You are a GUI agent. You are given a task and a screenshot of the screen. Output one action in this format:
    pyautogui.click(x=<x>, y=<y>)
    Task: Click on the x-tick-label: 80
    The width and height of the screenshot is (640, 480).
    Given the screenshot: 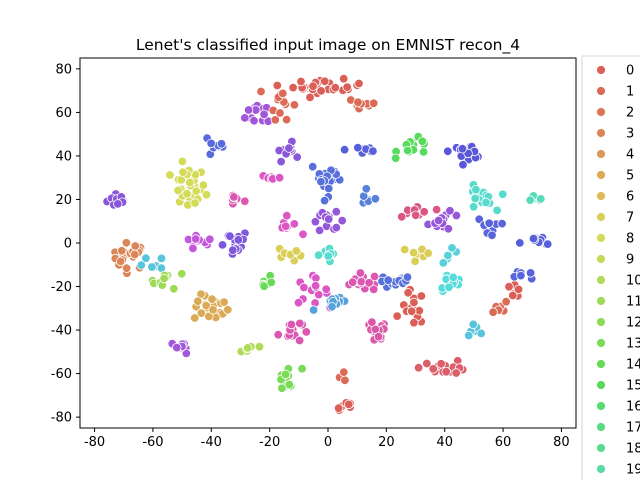 What is the action you would take?
    pyautogui.click(x=561, y=442)
    